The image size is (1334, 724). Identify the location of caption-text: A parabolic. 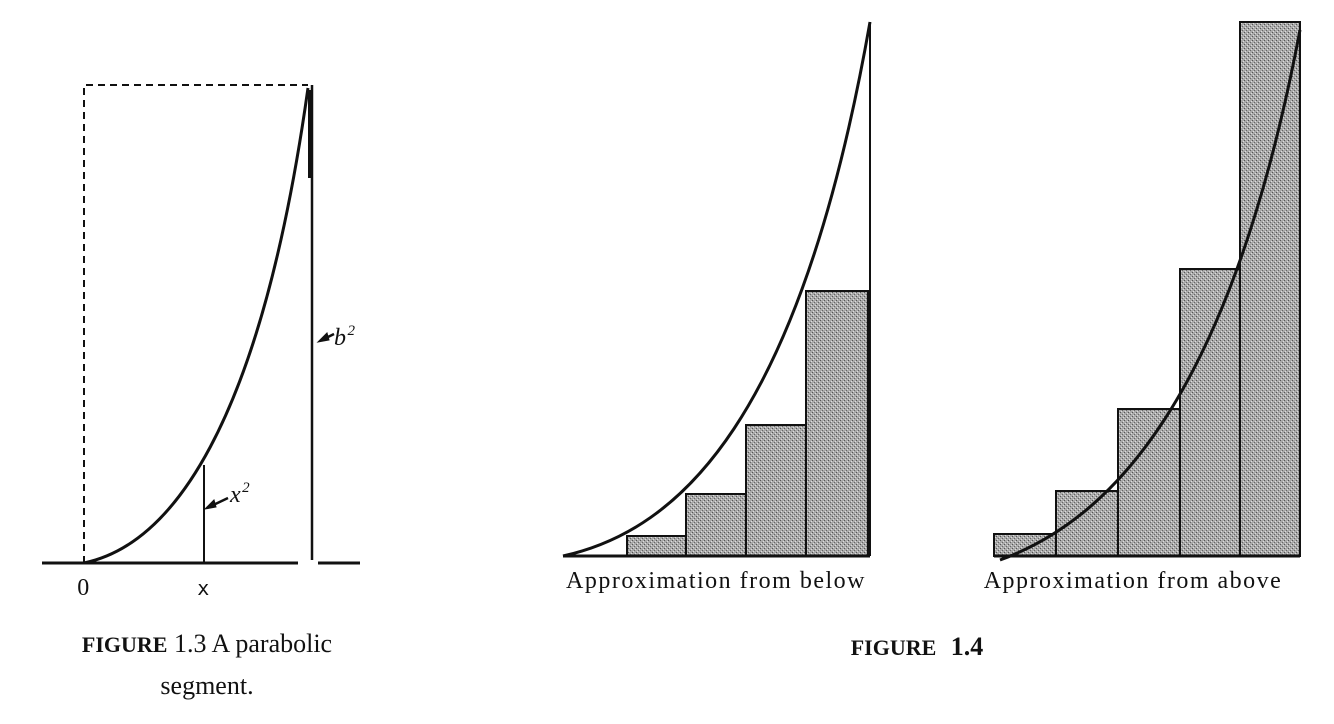
(272, 643).